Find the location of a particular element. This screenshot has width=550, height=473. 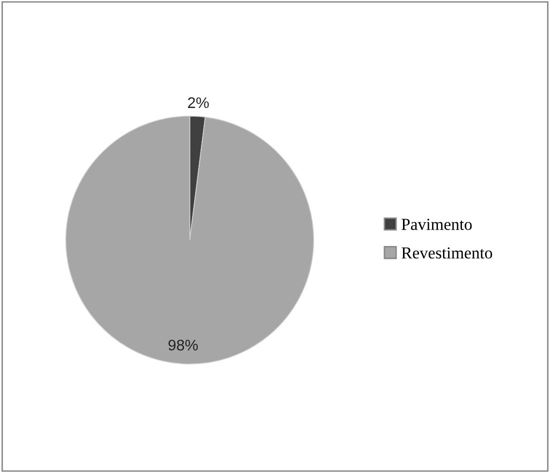

legend-label: Revestimento is located at coordinates (447, 253).